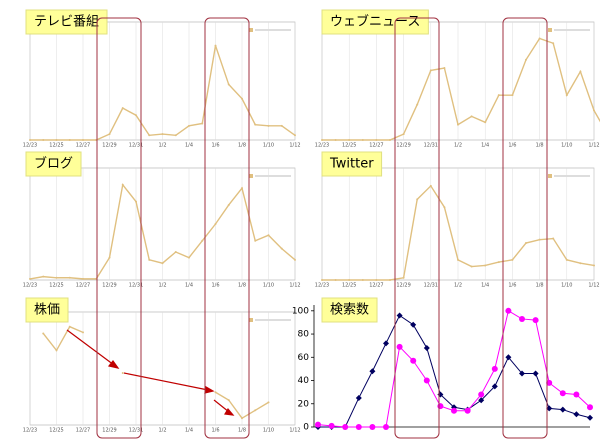  I want to click on stock-arrows, so click(150, 372).